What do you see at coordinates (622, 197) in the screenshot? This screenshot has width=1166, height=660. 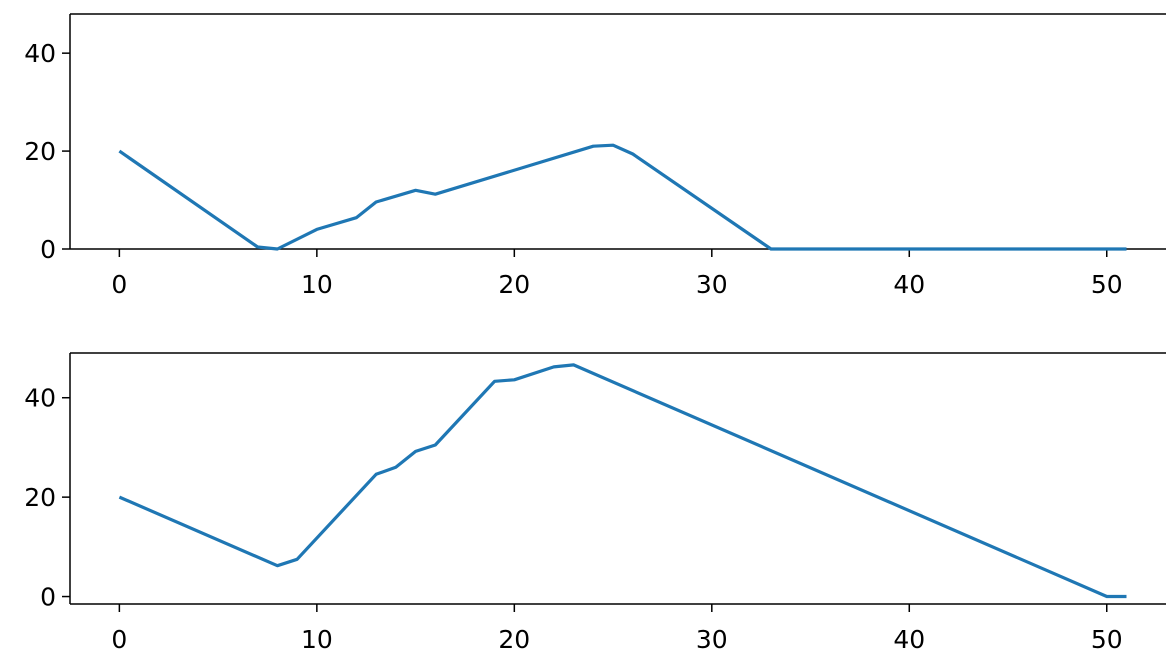 I see `top-series-line` at bounding box center [622, 197].